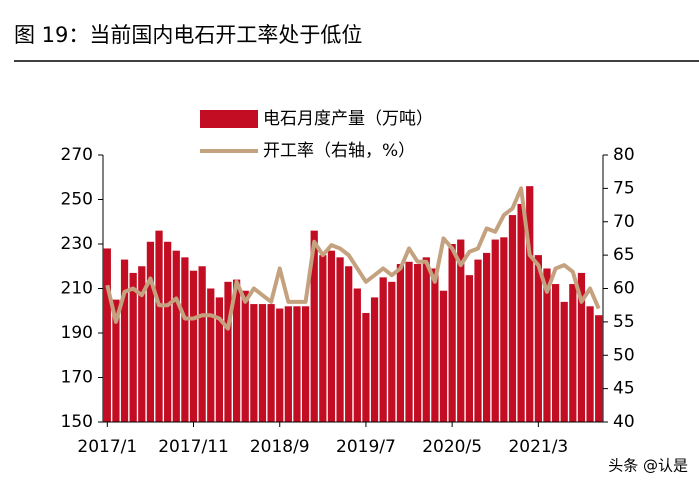 The height and width of the screenshot is (491, 699). I want to click on y-tick-label: 210, so click(77, 289).